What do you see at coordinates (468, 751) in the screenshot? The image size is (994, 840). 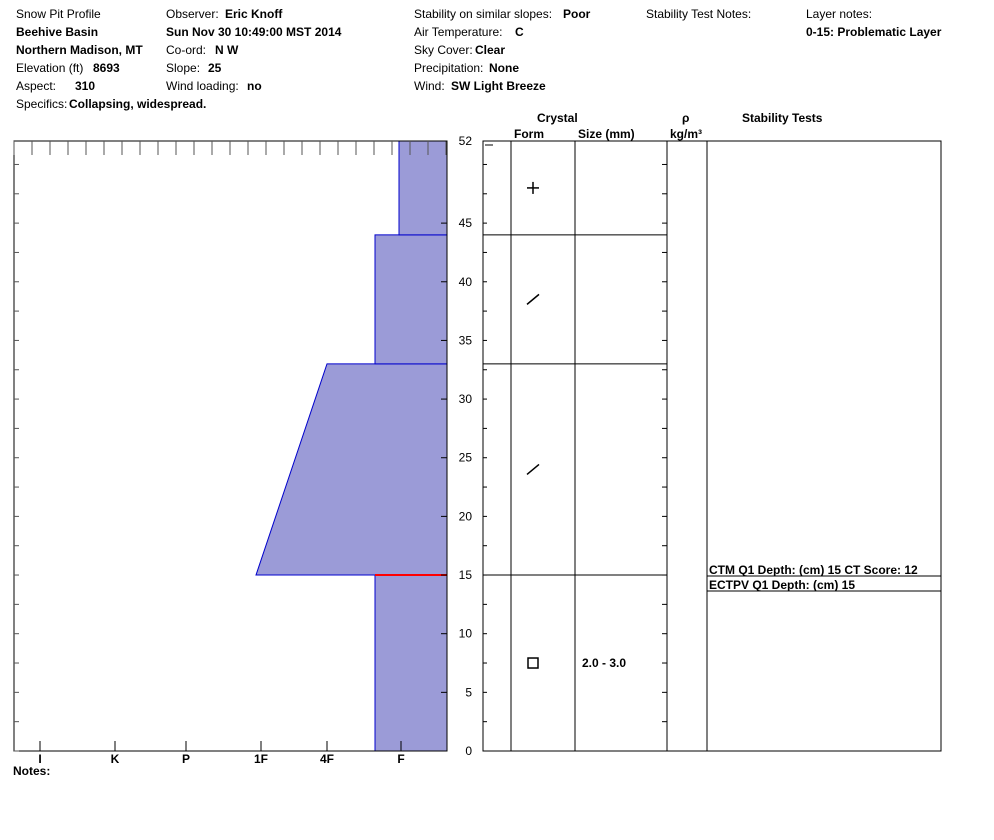 I see `y-tick-label-0: 0` at bounding box center [468, 751].